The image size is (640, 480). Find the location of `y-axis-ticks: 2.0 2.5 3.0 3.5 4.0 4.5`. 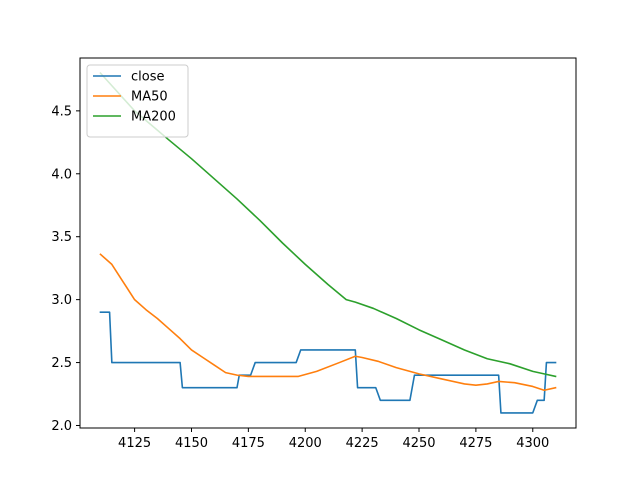

y-axis-ticks: 2.0 2.5 3.0 3.5 4.0 4.5 is located at coordinates (65, 269).